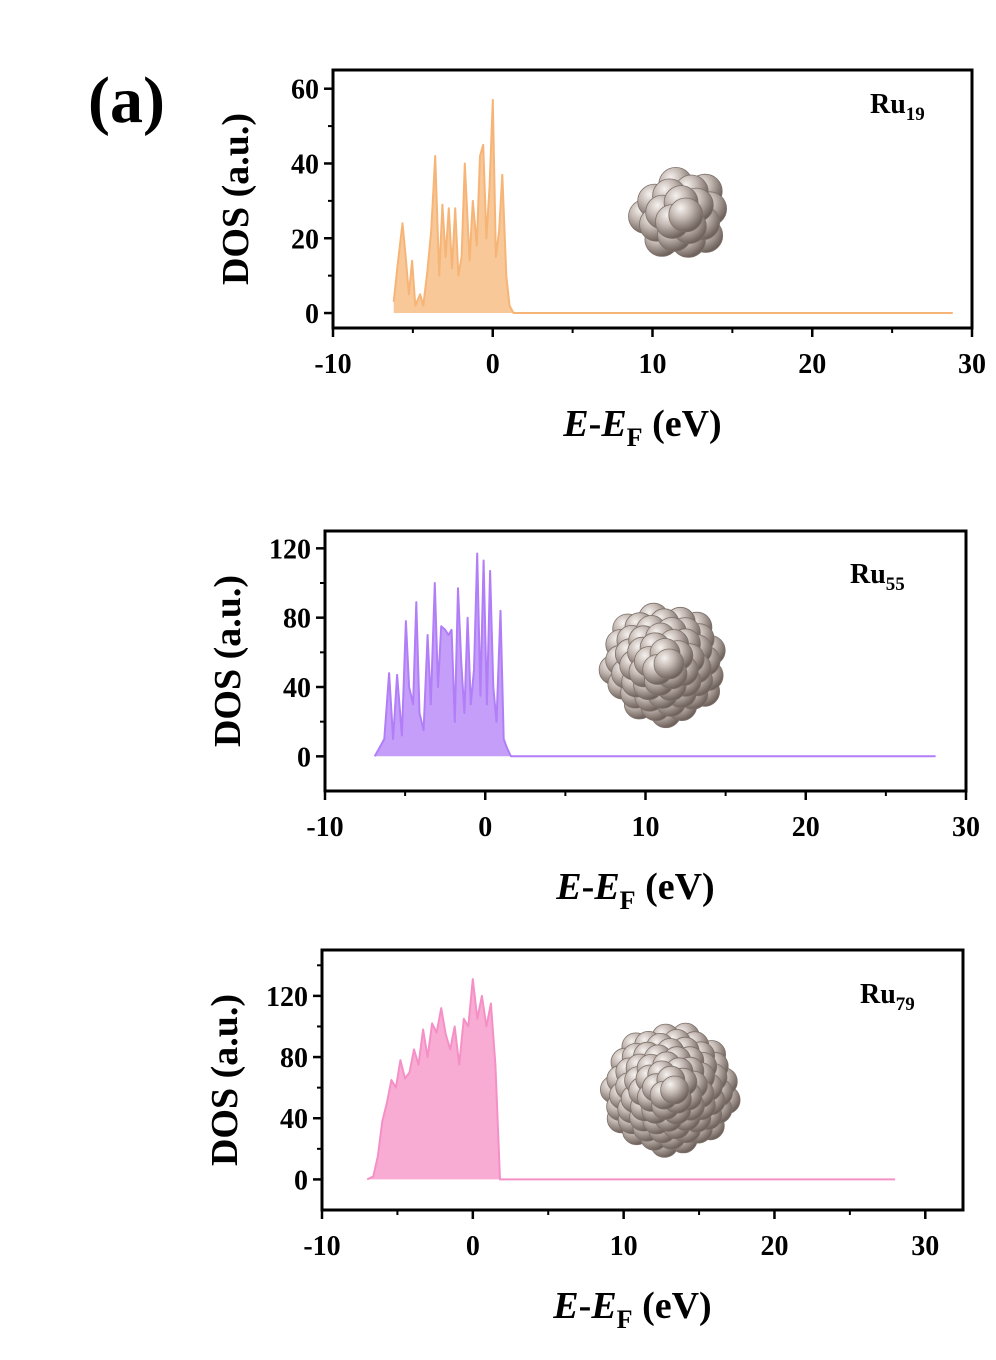 Image resolution: width=996 pixels, height=1360 pixels. What do you see at coordinates (305, 90) in the screenshot?
I see `y-tick-label: 60` at bounding box center [305, 90].